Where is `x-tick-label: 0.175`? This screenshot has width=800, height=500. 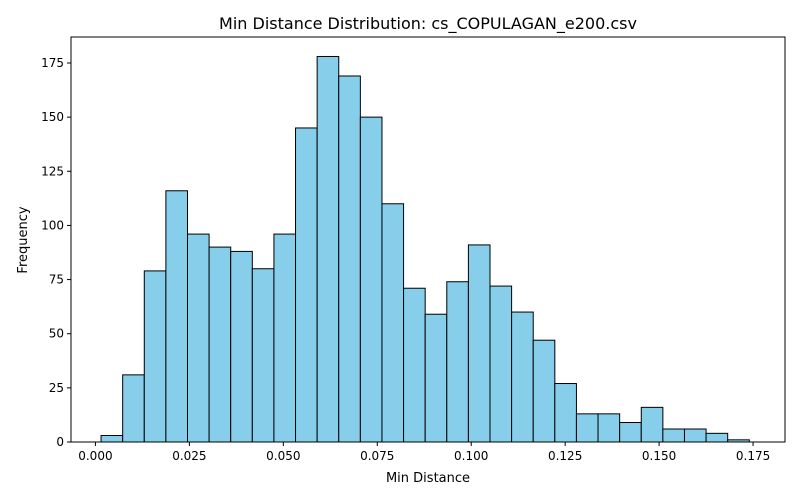
x-tick-label: 0.175 is located at coordinates (753, 456).